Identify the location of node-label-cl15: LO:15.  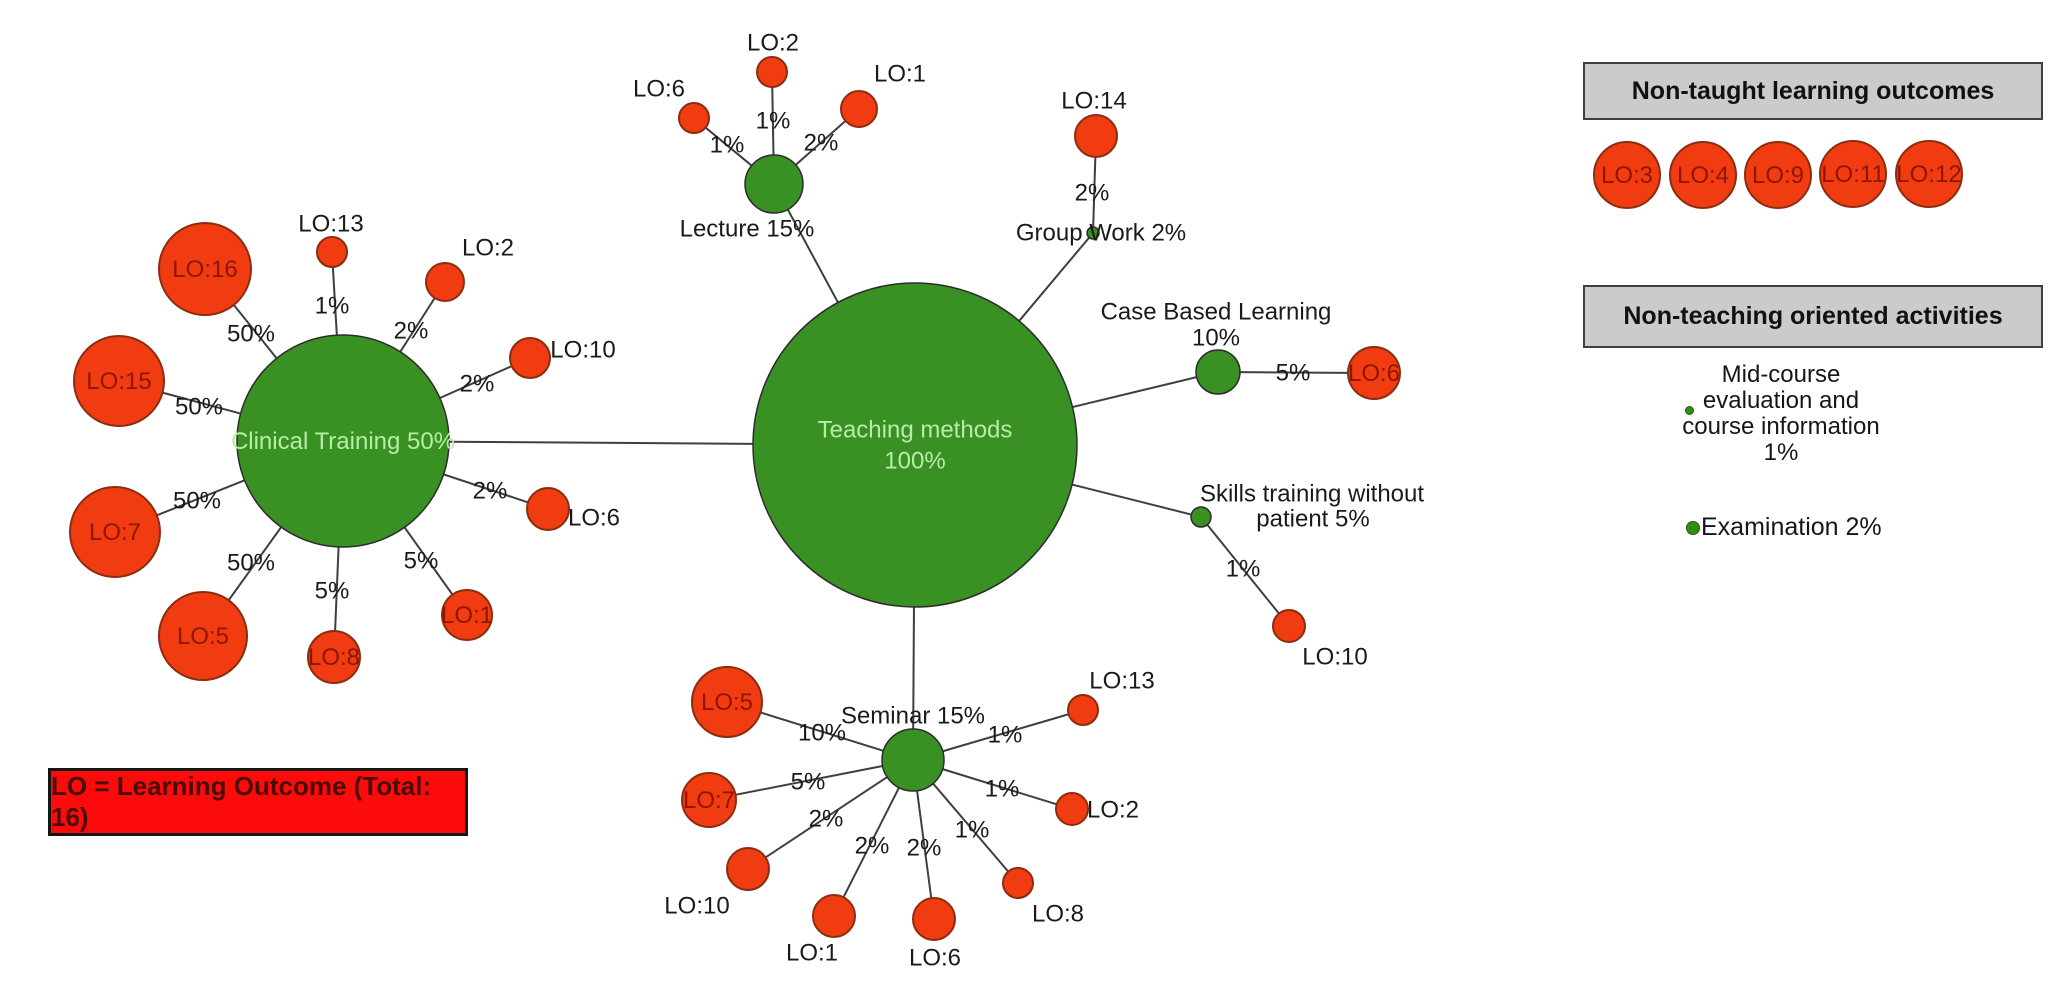
(118, 381).